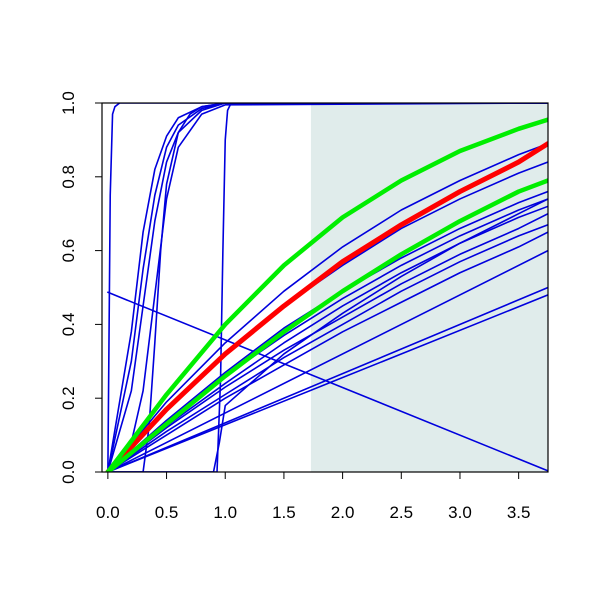 The width and height of the screenshot is (600, 605). I want to click on x-tick-label: 2.0, so click(343, 512).